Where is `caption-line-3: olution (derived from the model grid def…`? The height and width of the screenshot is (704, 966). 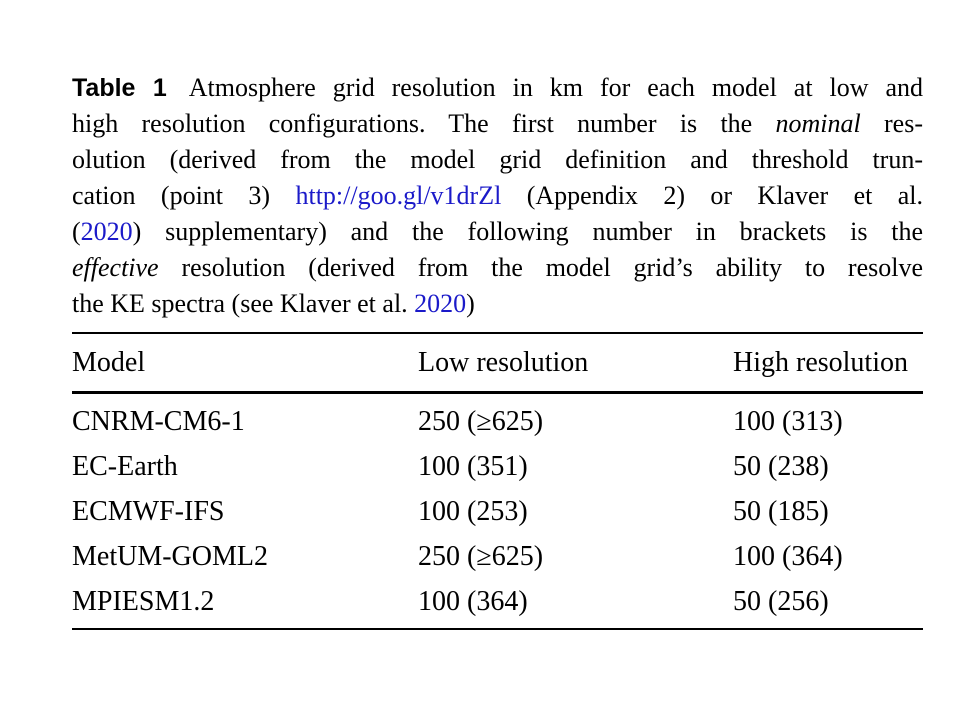
caption-line-3: olution (derived from the model grid def… is located at coordinates (497, 160).